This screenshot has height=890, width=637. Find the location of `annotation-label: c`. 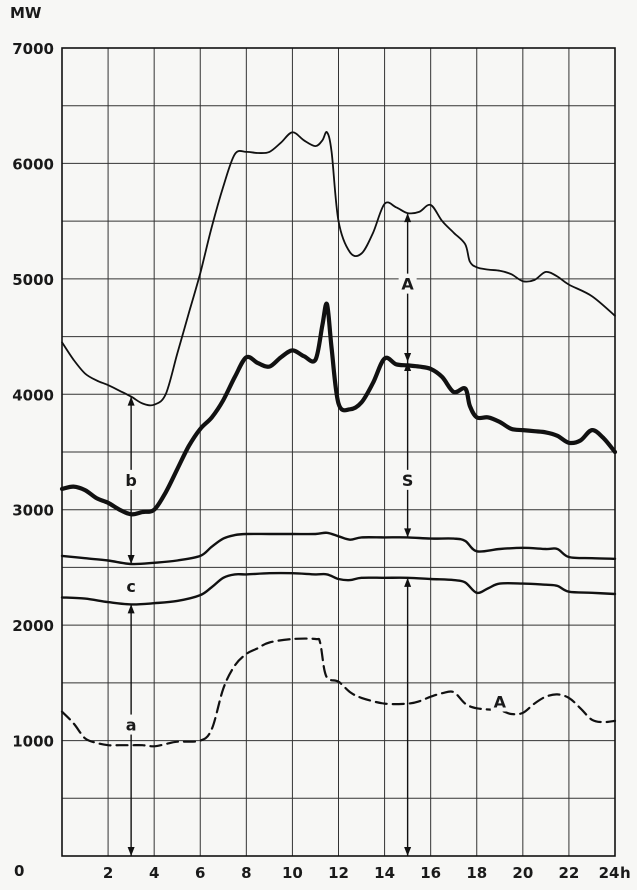

annotation-label: c is located at coordinates (130, 586).